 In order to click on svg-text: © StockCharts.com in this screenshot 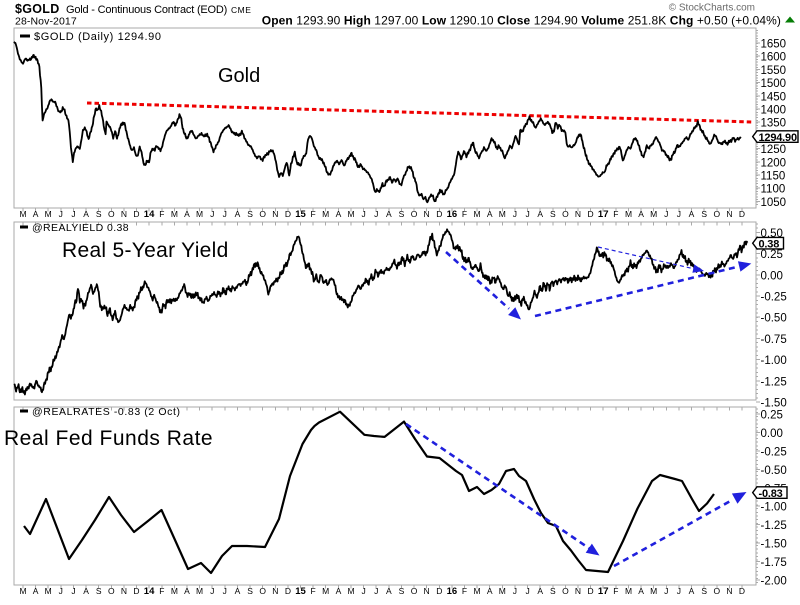, I will do `click(712, 8)`.